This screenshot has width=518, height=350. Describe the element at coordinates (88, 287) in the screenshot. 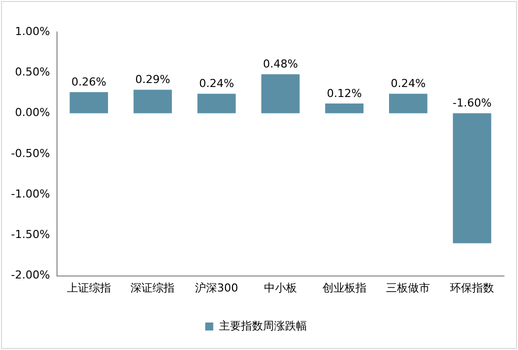

I see `x-tick-label: 上证综指` at that location.